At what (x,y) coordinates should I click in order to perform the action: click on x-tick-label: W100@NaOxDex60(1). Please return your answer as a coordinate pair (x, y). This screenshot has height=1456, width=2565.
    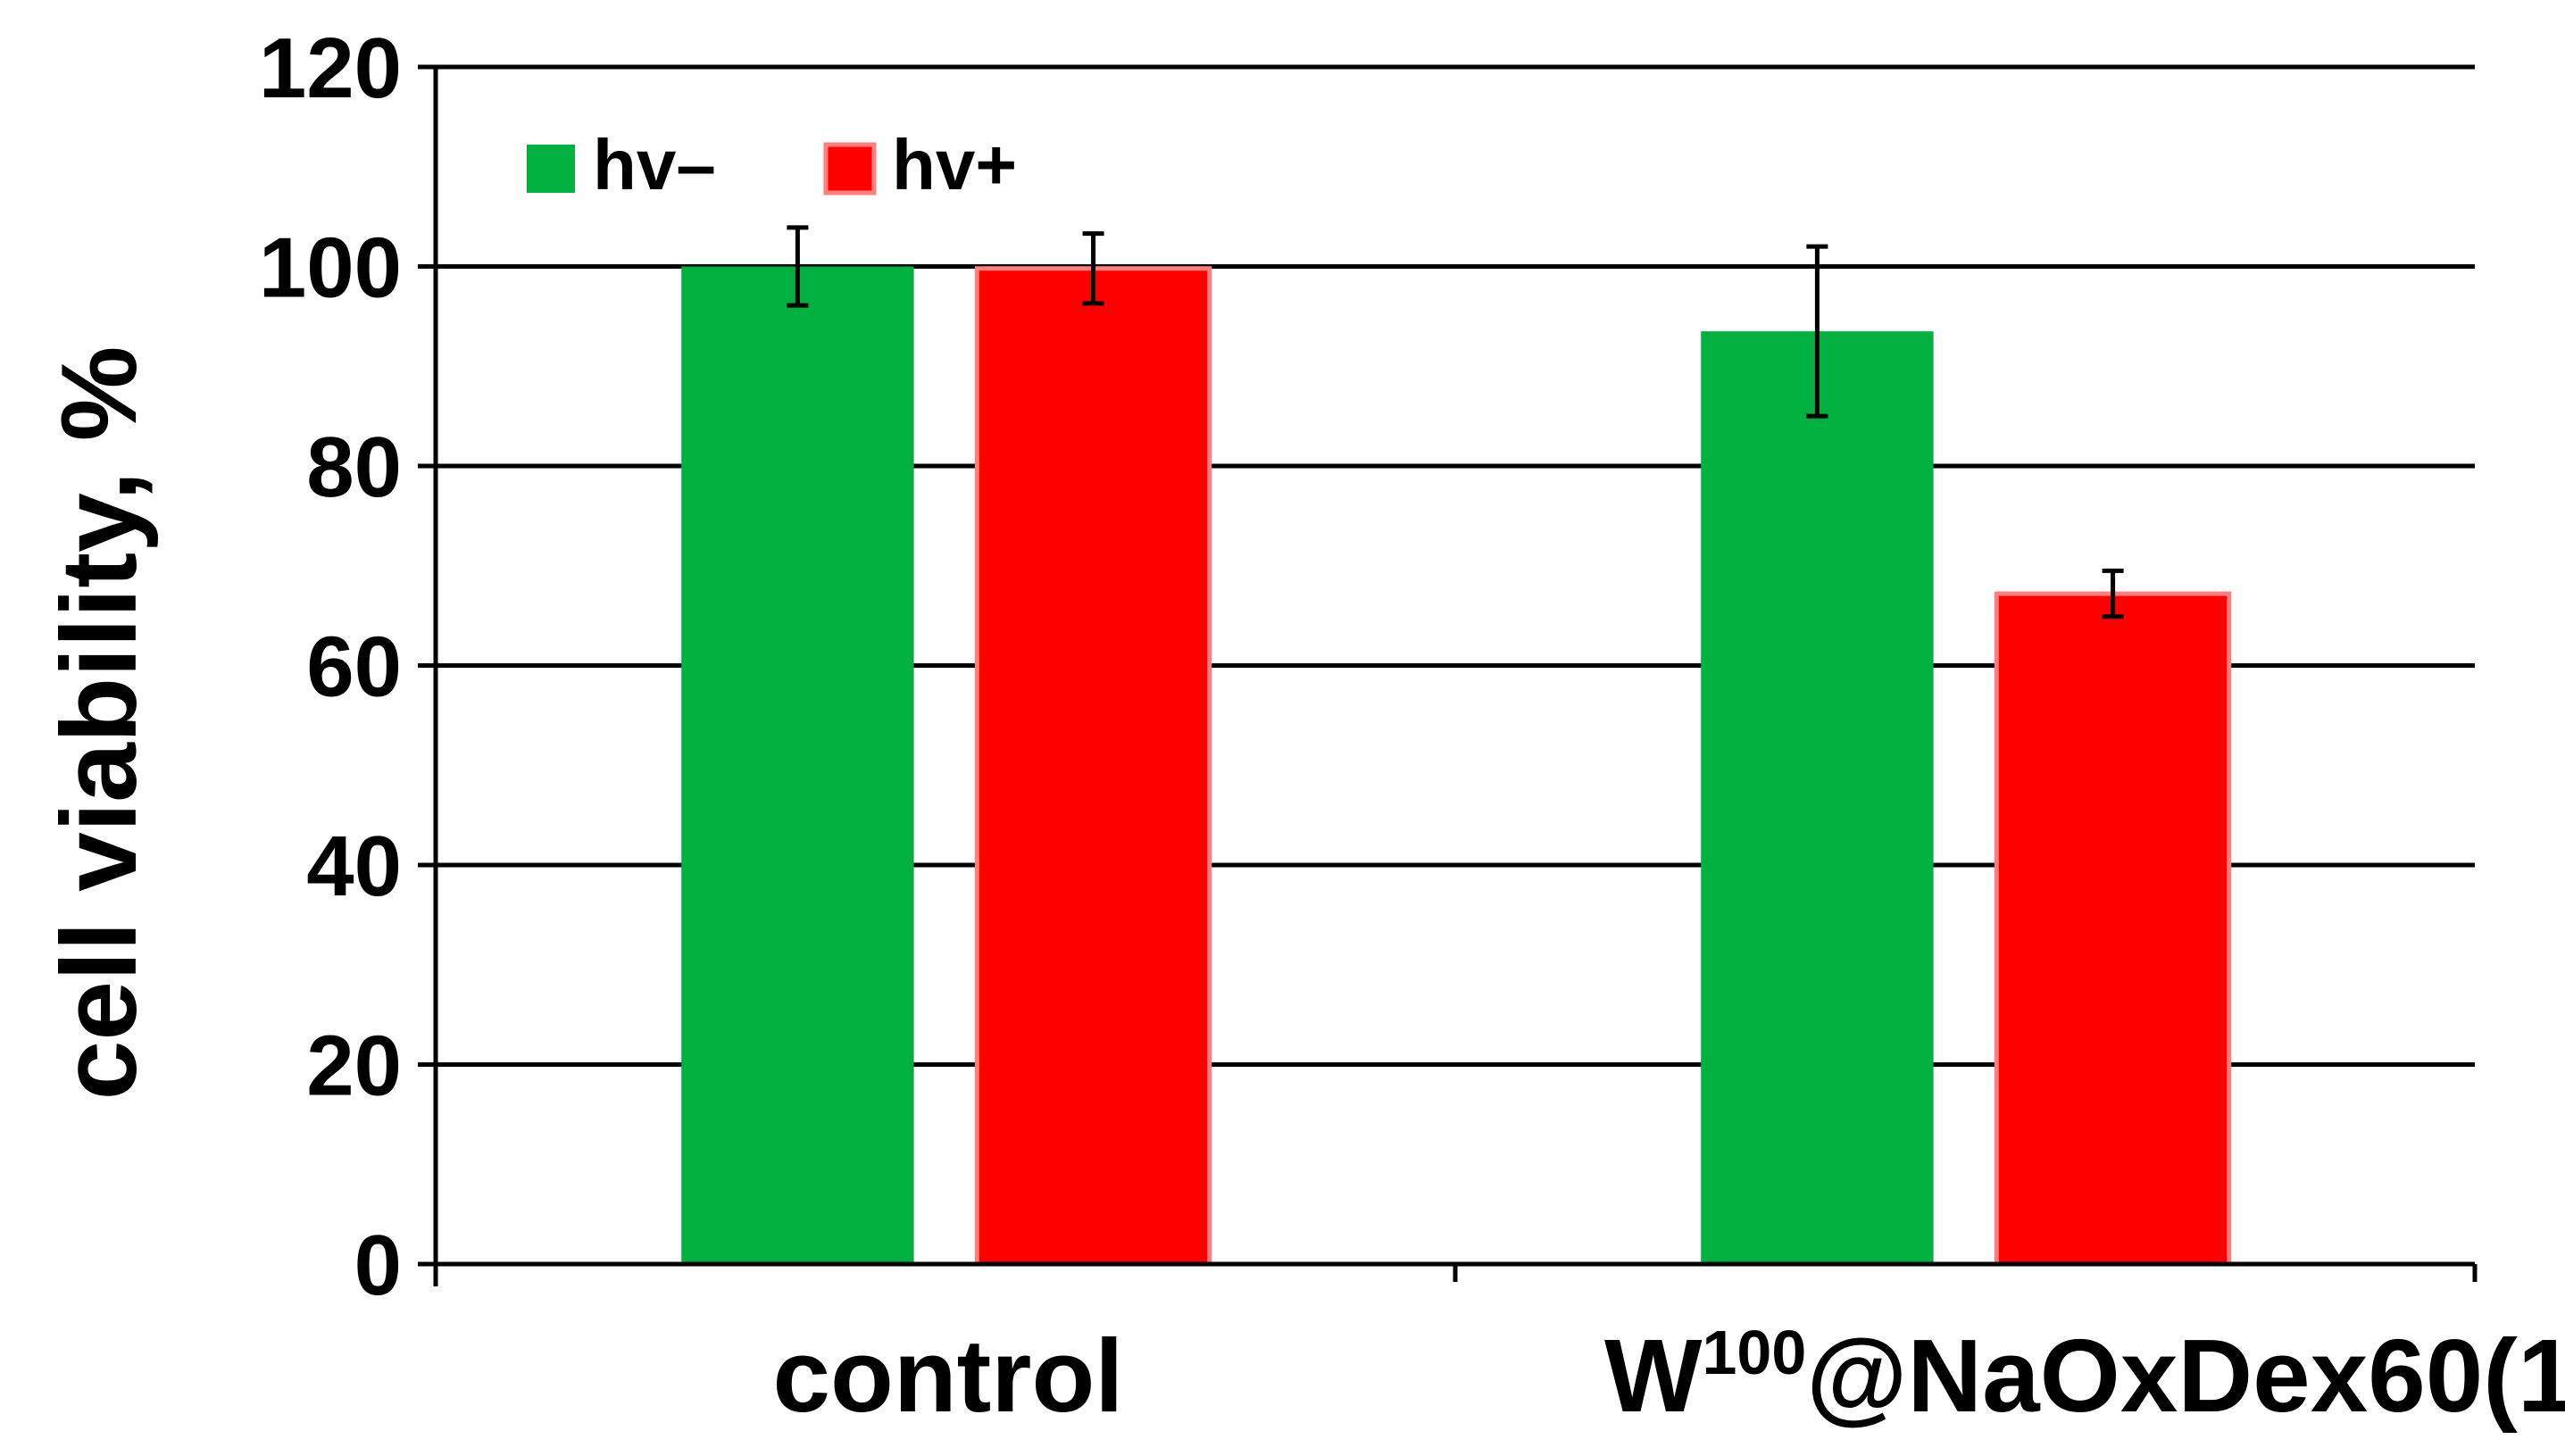
    Looking at the image, I should click on (2084, 1376).